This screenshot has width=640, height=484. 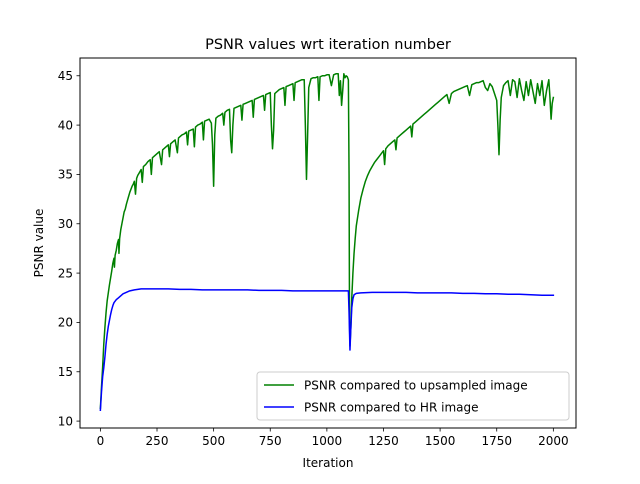 I want to click on x-tick-label: 1750, so click(x=496, y=441).